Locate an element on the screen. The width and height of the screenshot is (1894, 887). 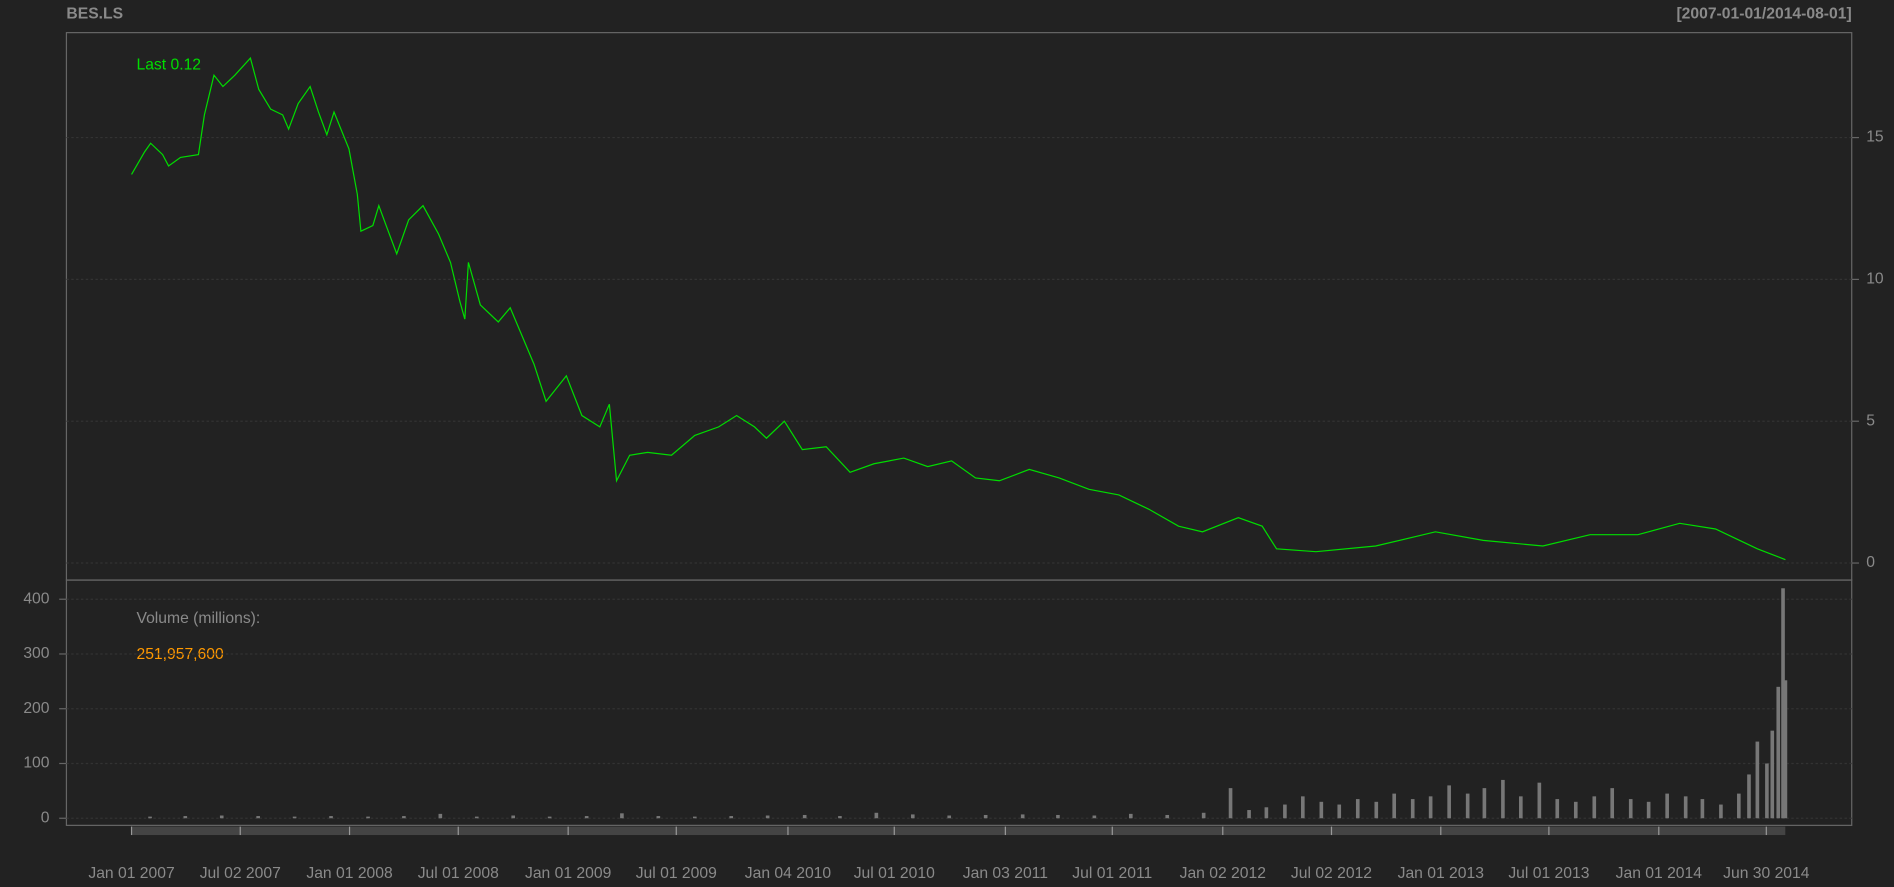
x-tick-label: Jan 01 2009 is located at coordinates (568, 873).